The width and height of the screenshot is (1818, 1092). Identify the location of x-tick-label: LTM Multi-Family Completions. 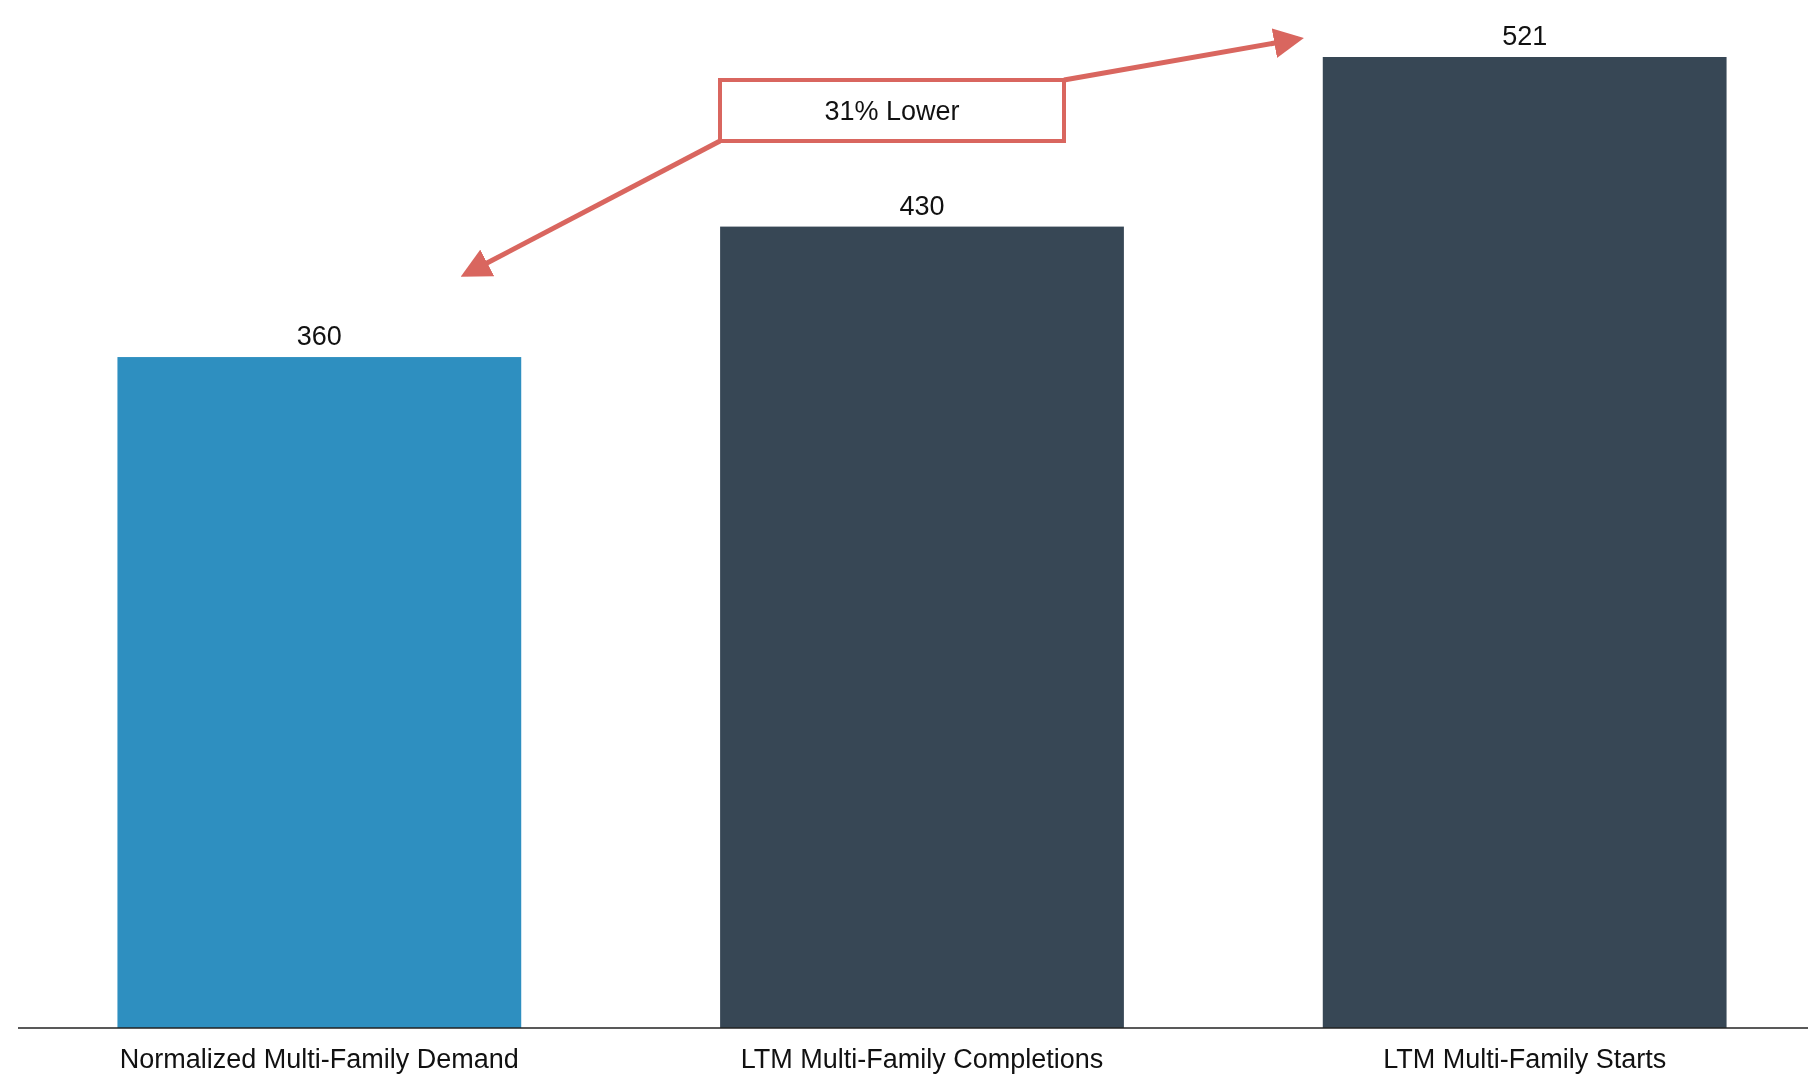
(922, 1059).